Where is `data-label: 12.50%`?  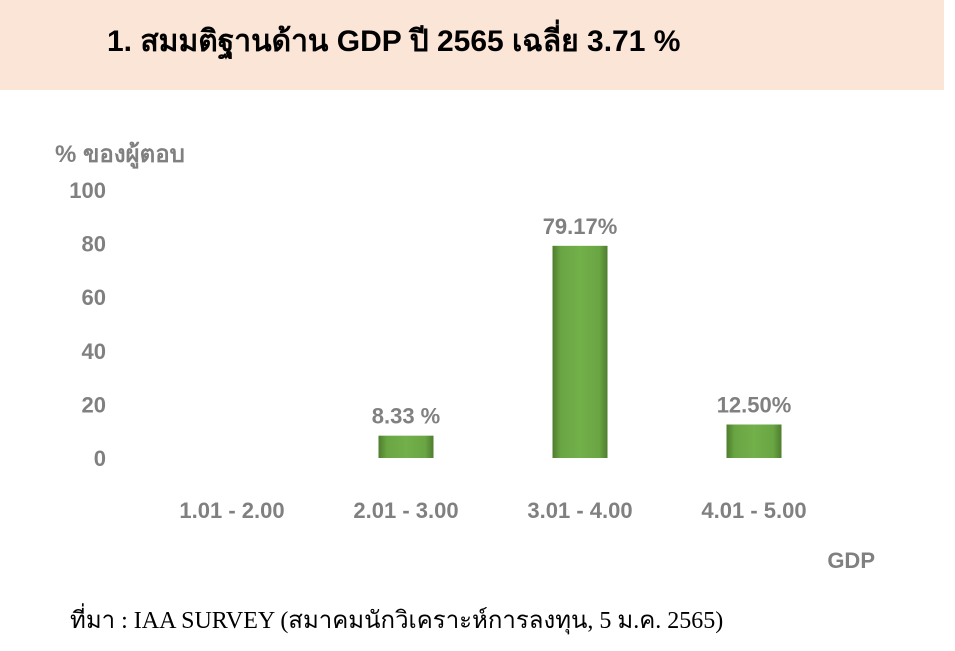
data-label: 12.50% is located at coordinates (754, 405).